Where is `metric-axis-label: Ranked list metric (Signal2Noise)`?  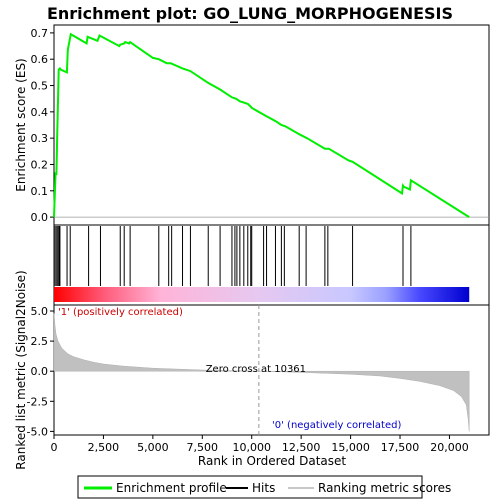
metric-axis-label: Ranked list metric (Signal2Noise) is located at coordinates (21, 369).